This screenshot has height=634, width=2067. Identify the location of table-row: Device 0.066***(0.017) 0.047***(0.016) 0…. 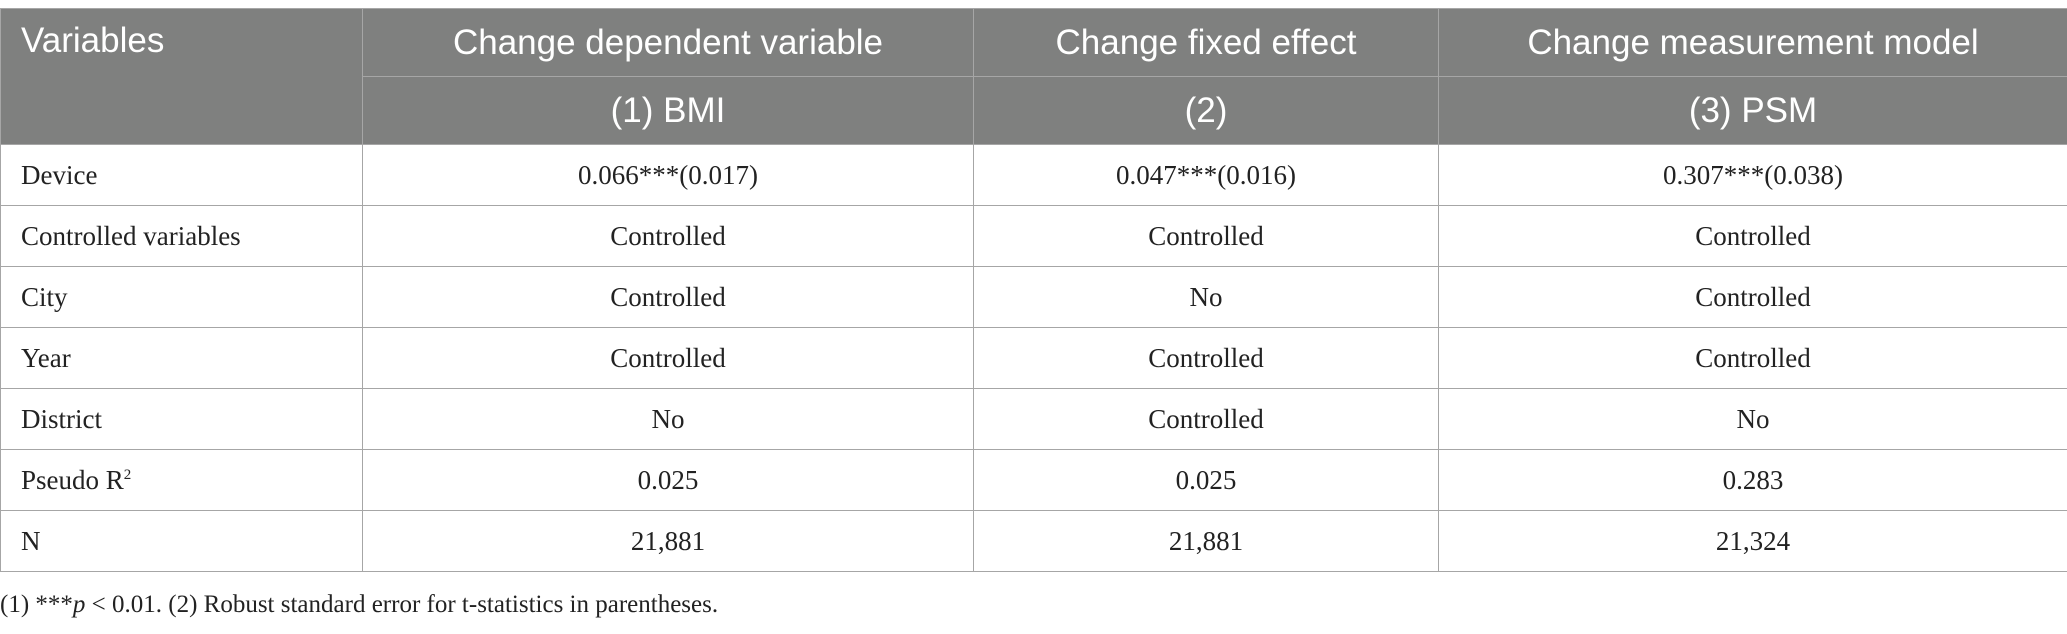
(1033, 175).